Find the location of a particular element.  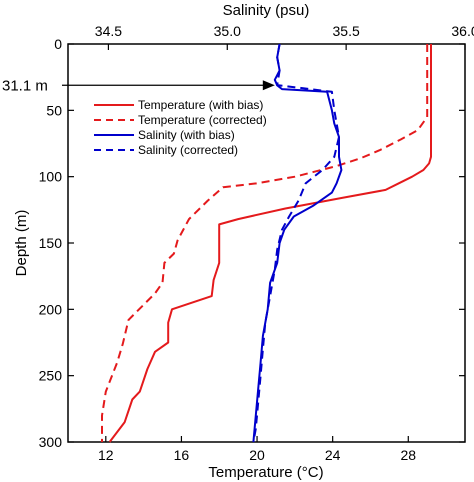

bottom-tick-label: 28 is located at coordinates (408, 455).